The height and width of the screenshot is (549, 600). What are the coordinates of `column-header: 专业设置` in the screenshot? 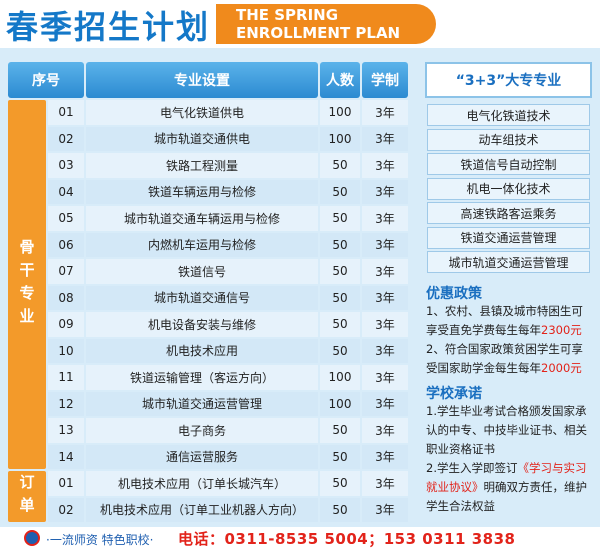 It's located at (202, 80).